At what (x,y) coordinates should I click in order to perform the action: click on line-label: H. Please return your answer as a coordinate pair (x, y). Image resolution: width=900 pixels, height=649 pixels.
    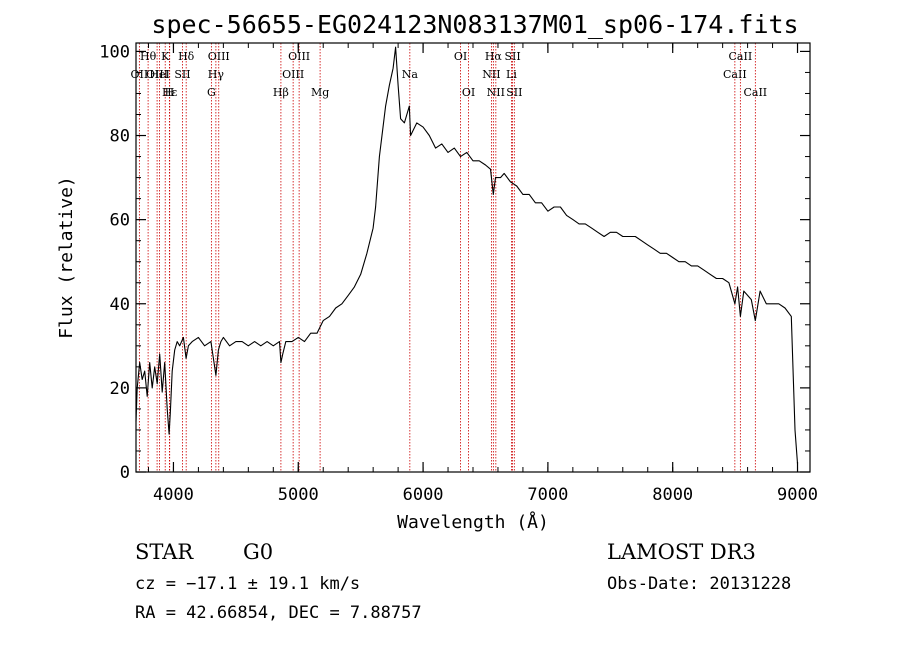
    Looking at the image, I should click on (170, 92).